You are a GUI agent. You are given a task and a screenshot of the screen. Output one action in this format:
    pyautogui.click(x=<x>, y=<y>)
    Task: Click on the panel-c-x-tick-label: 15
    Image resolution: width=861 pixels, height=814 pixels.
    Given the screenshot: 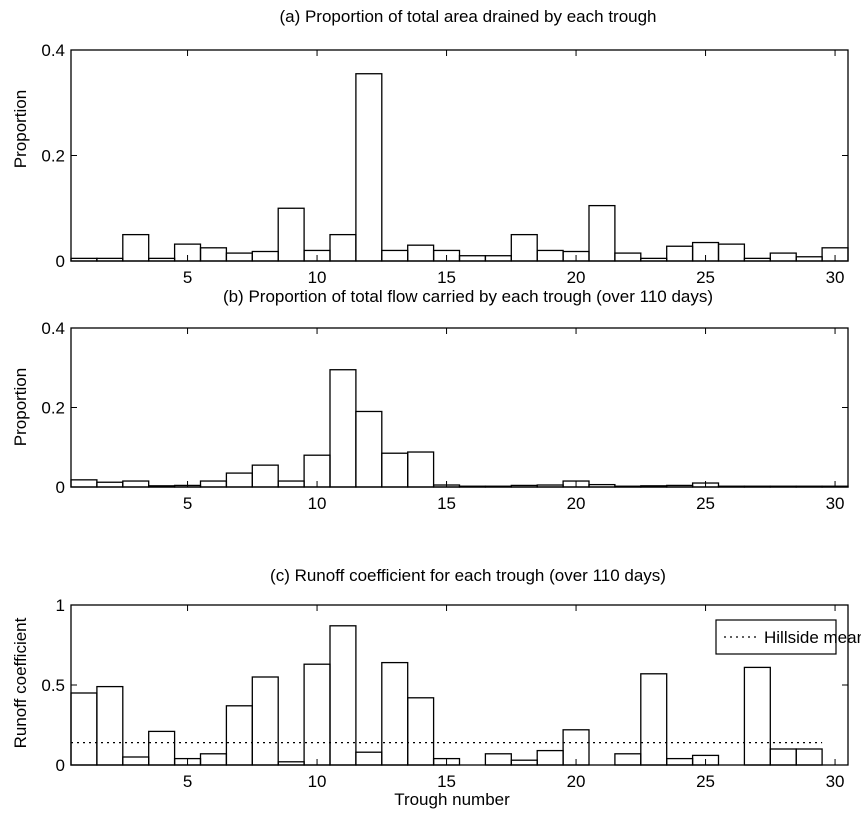 What is the action you would take?
    pyautogui.click(x=446, y=781)
    